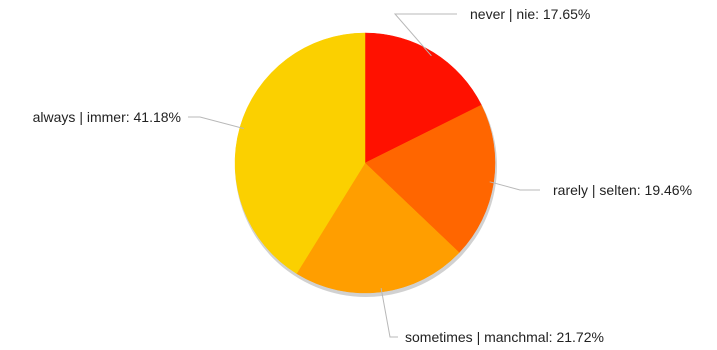 Image resolution: width=717 pixels, height=350 pixels. What do you see at coordinates (530, 14) in the screenshot?
I see `slice-label-1: never | nie: 17.65%` at bounding box center [530, 14].